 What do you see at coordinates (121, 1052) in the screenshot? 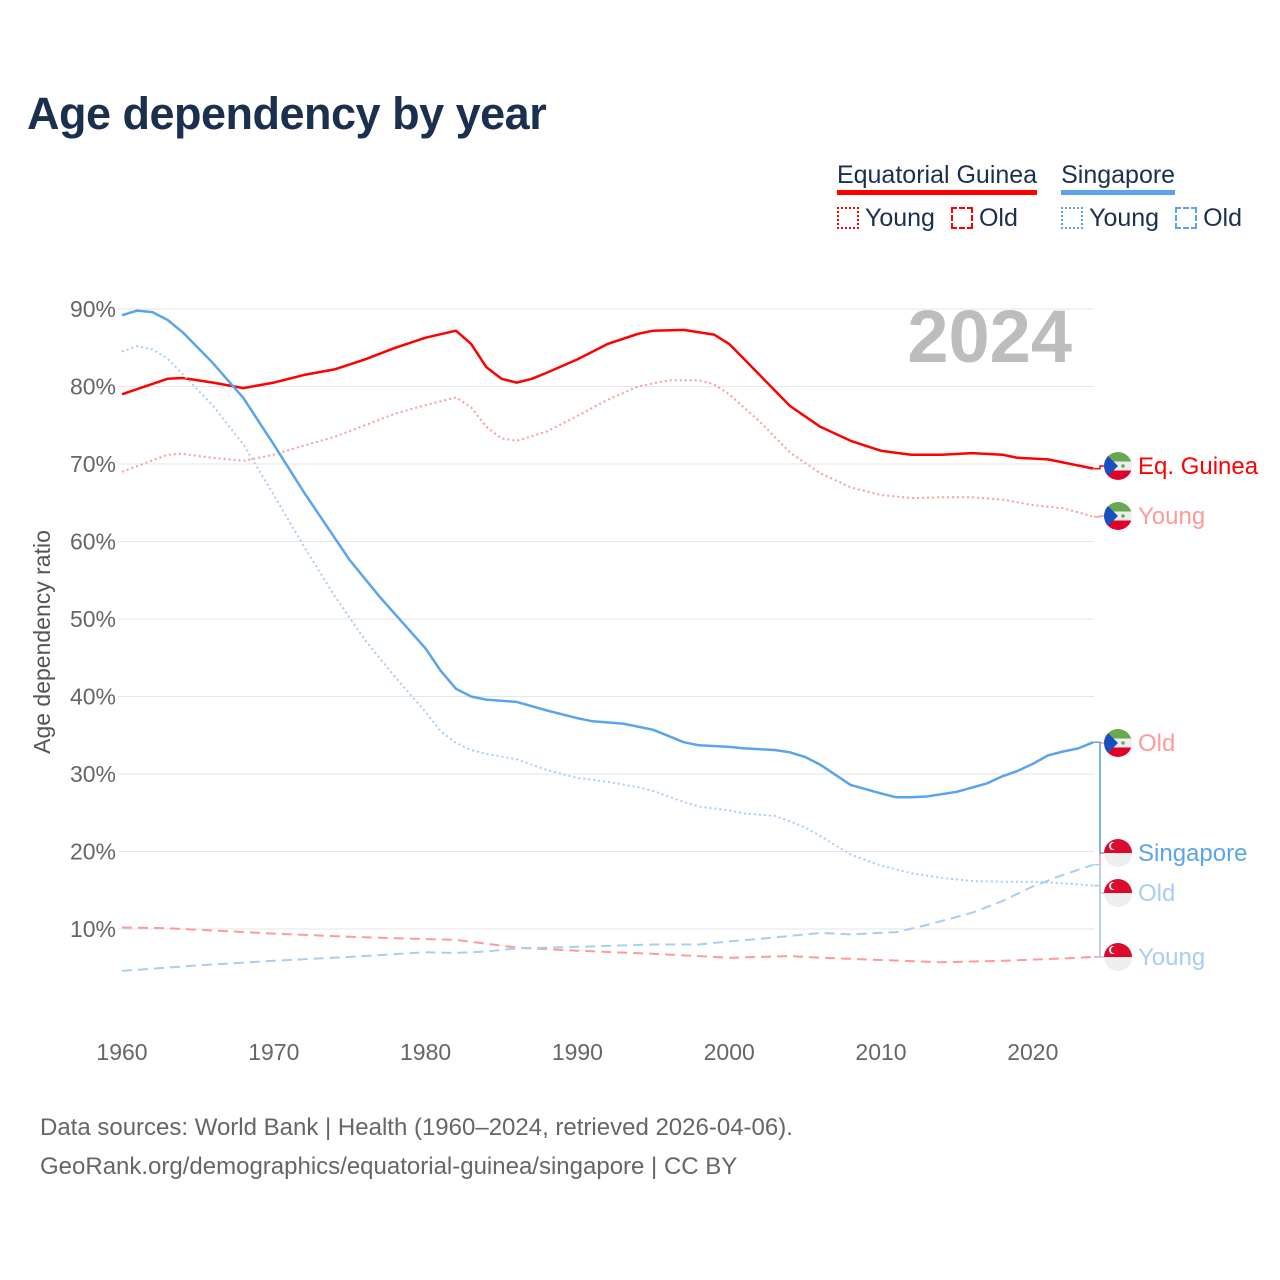
I see `x-tick-label: 1960` at bounding box center [121, 1052].